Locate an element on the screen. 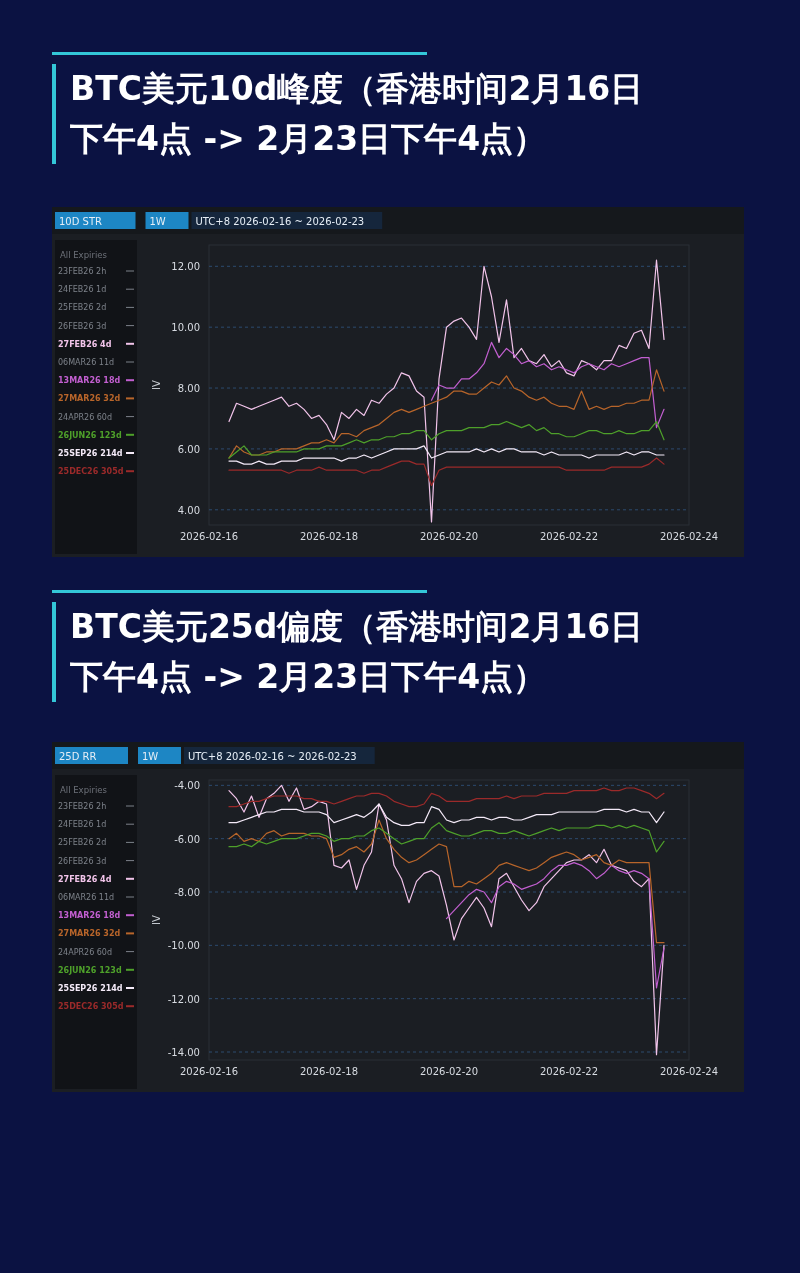  y-tick-label: -12.00 is located at coordinates (183, 999).